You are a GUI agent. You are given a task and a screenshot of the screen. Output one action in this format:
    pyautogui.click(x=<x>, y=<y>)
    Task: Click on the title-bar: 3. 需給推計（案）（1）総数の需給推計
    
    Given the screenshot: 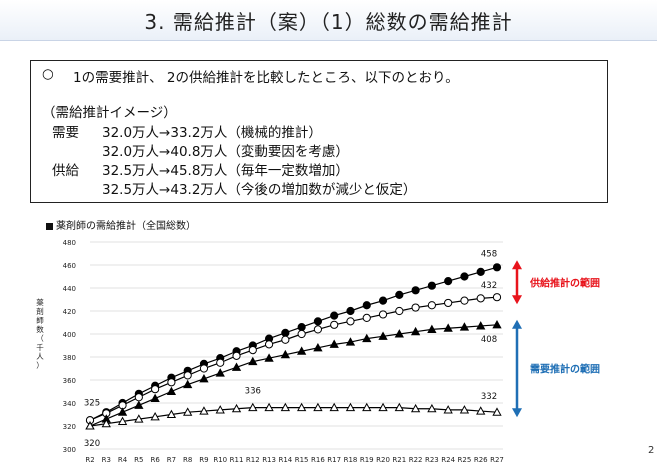 What is the action you would take?
    pyautogui.click(x=328, y=20)
    